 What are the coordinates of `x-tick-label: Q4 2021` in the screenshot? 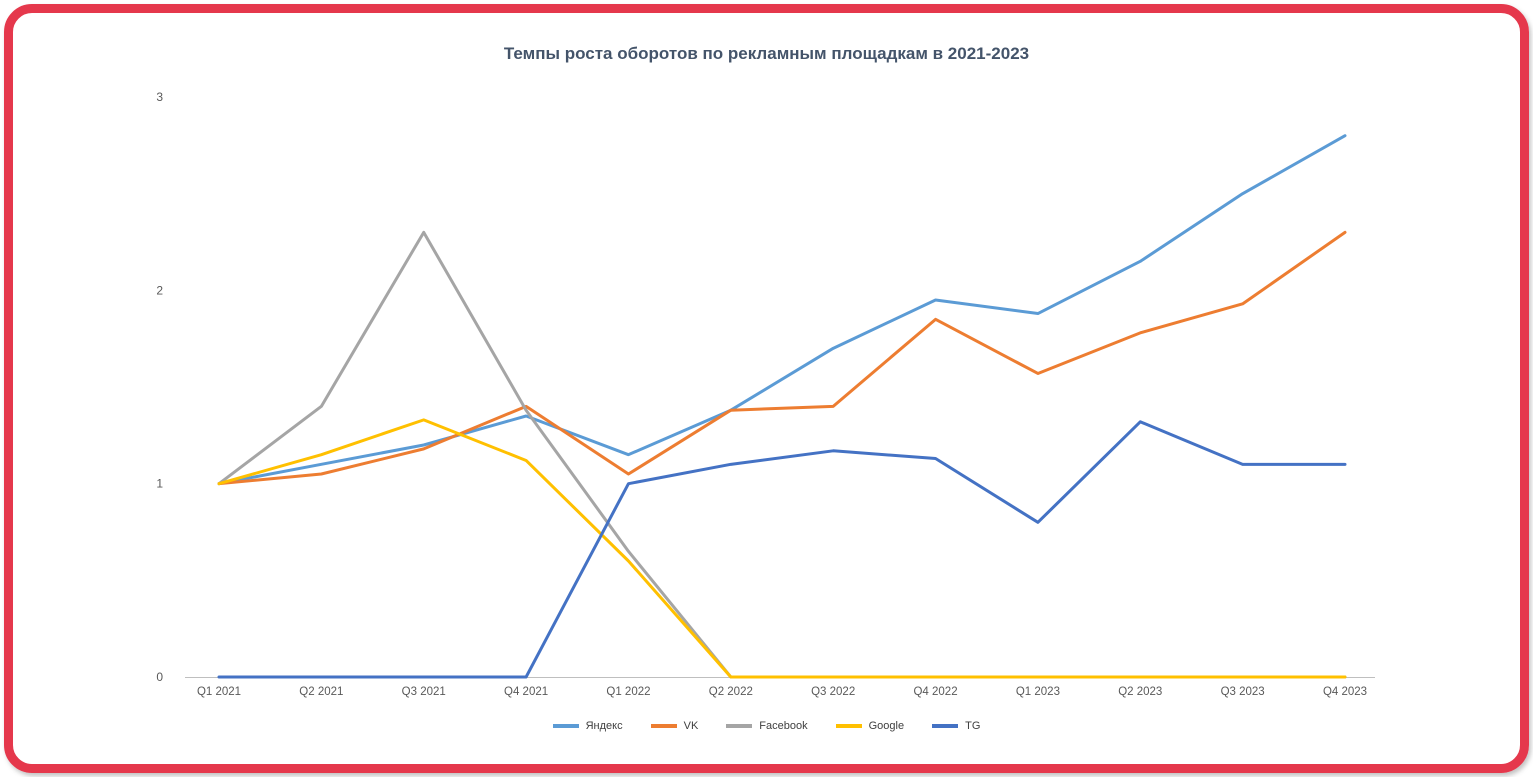 It's located at (526, 692).